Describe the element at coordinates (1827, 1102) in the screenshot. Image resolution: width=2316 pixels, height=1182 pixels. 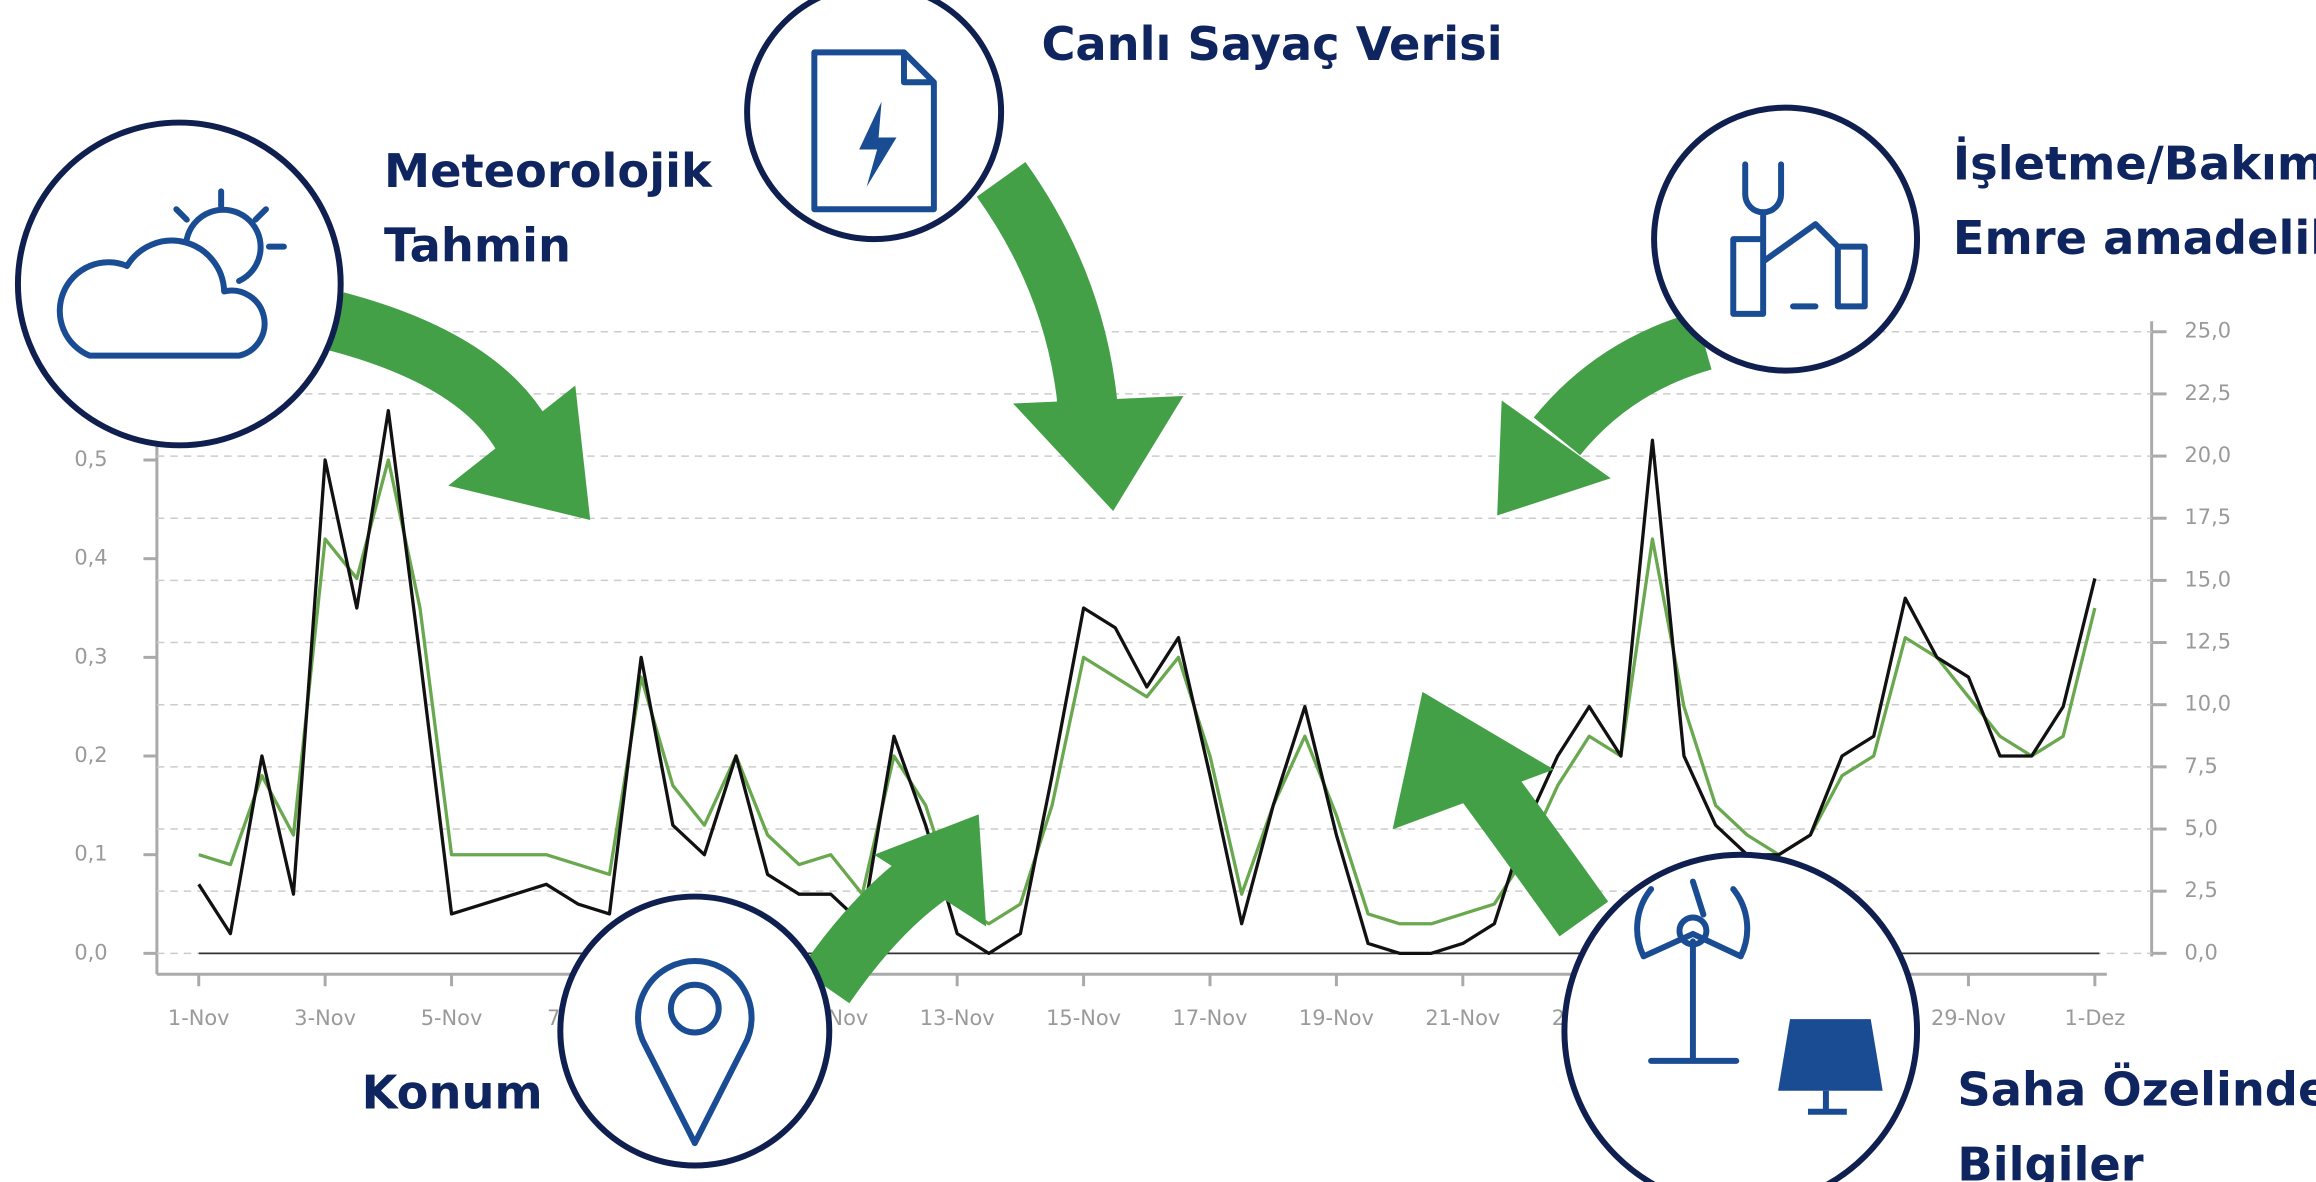
I see `solar-stand` at that location.